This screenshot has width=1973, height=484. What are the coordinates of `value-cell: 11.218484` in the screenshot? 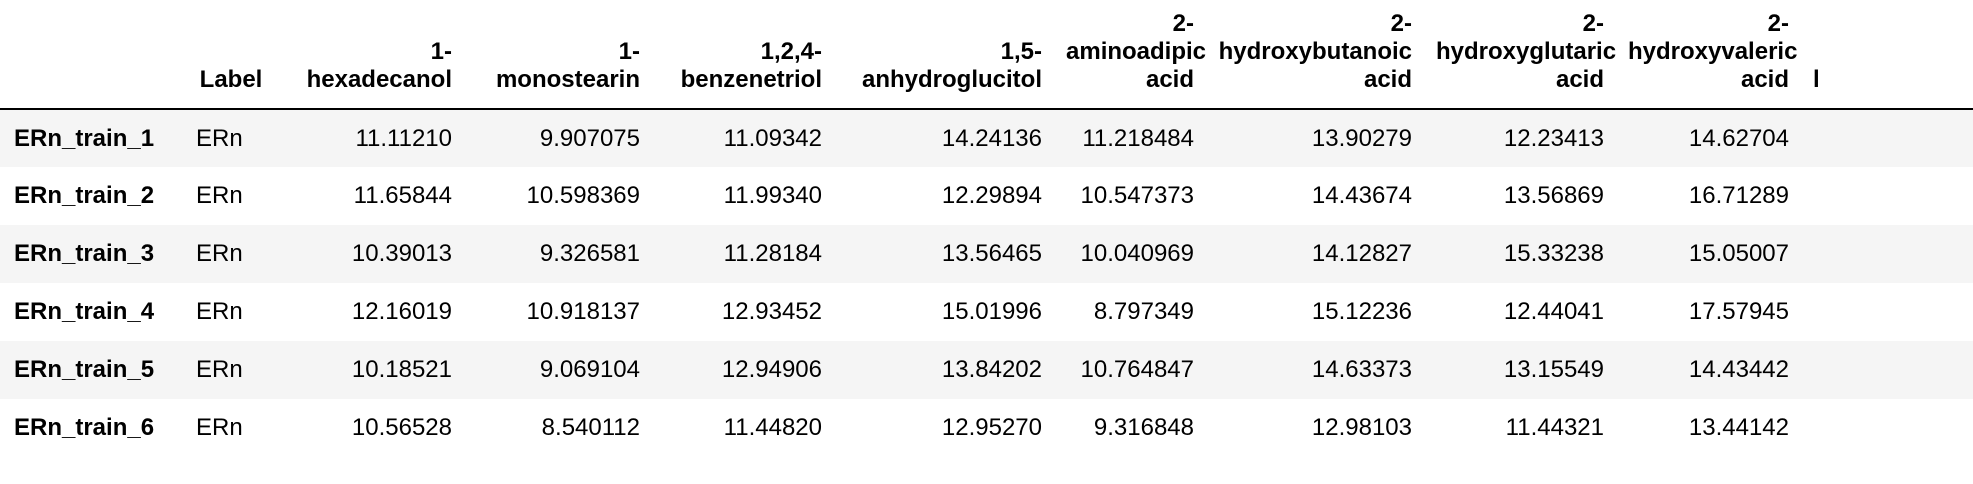 It's located at (1138, 138).